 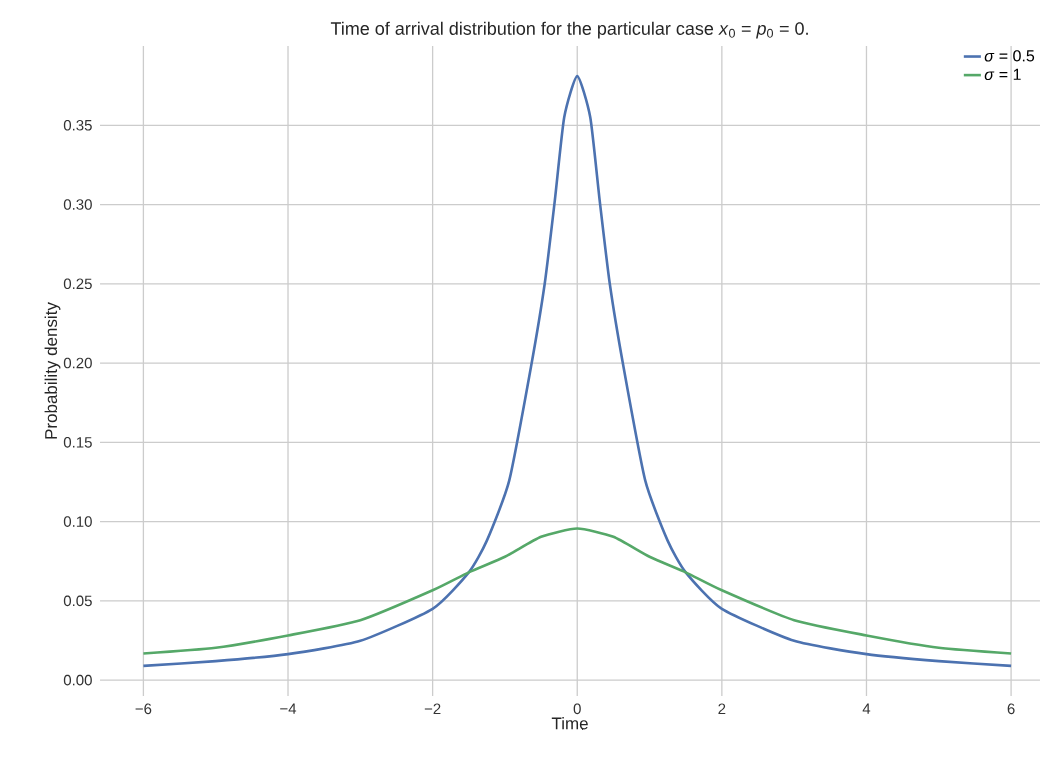 I want to click on y-tick-label: 0.05, so click(x=77, y=601).